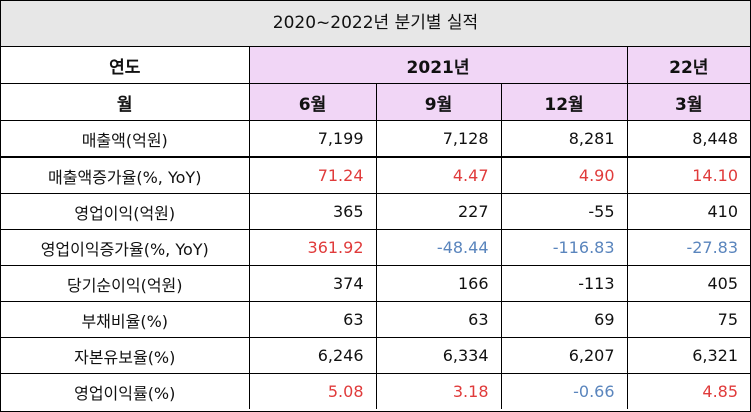 The image size is (751, 412). What do you see at coordinates (688, 102) in the screenshot?
I see `month-header: 3월` at bounding box center [688, 102].